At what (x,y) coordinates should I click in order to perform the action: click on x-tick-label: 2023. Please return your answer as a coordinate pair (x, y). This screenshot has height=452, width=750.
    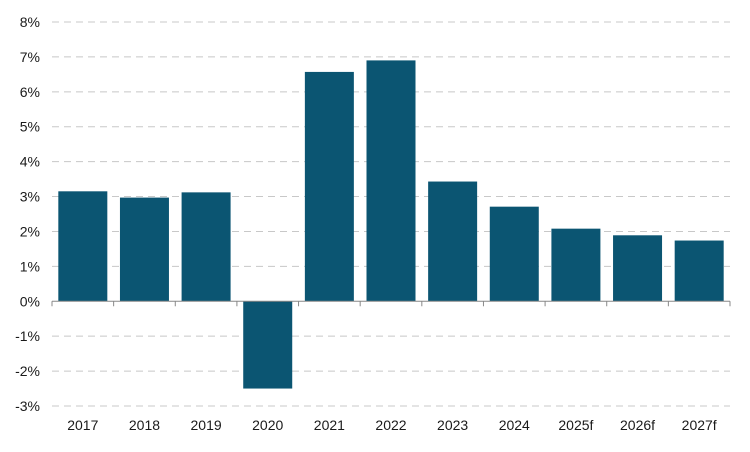
    Looking at the image, I should click on (452, 425).